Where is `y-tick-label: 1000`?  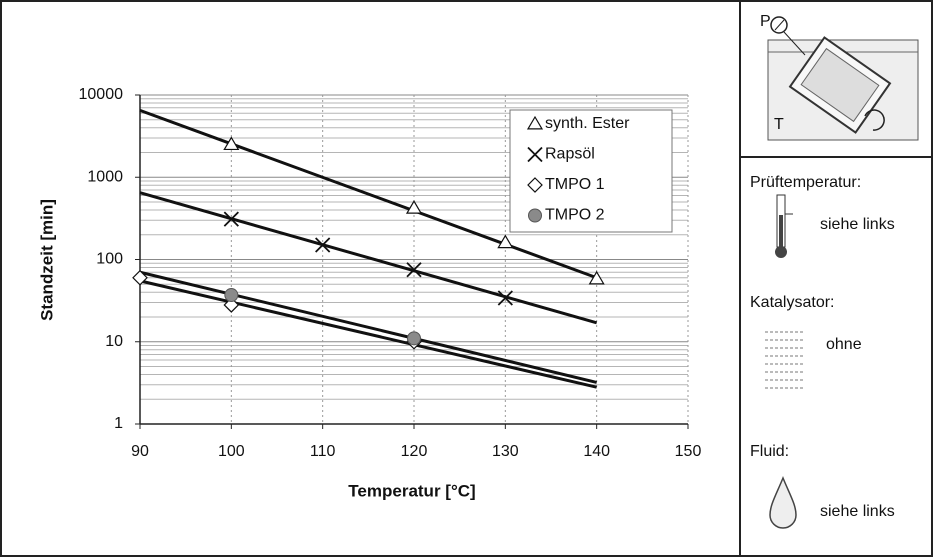
y-tick-label: 1000 is located at coordinates (105, 176).